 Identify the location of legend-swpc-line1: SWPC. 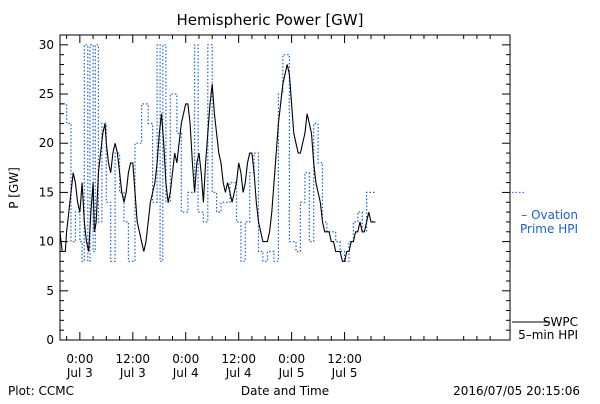
(560, 322).